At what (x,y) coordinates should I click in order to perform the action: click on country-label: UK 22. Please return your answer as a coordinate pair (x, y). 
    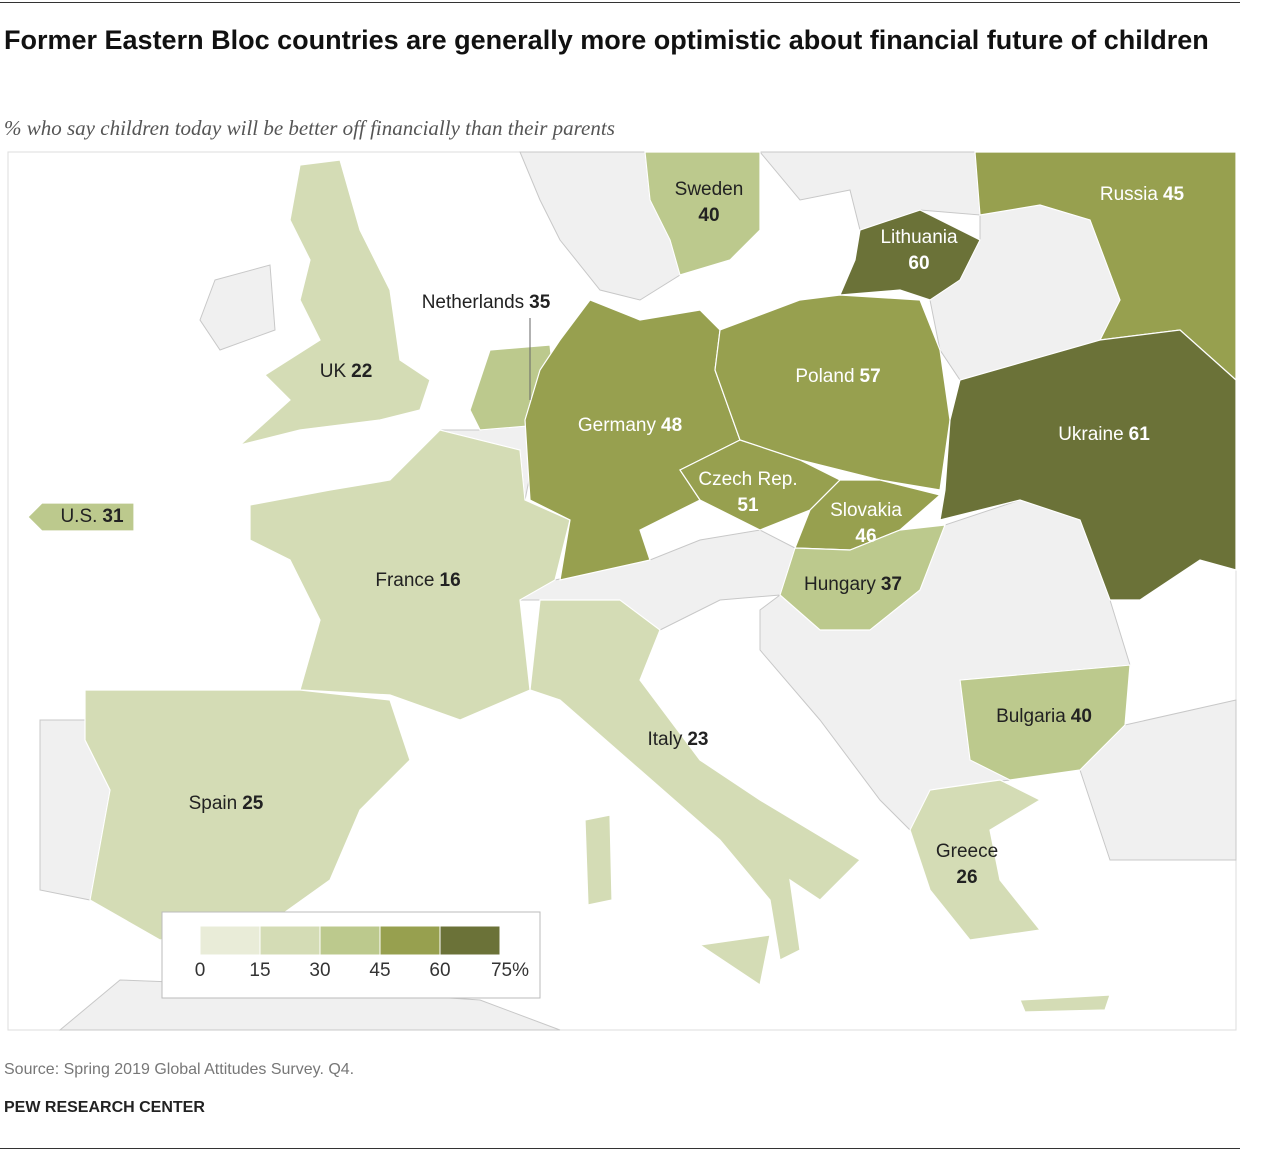
    Looking at the image, I should click on (346, 371).